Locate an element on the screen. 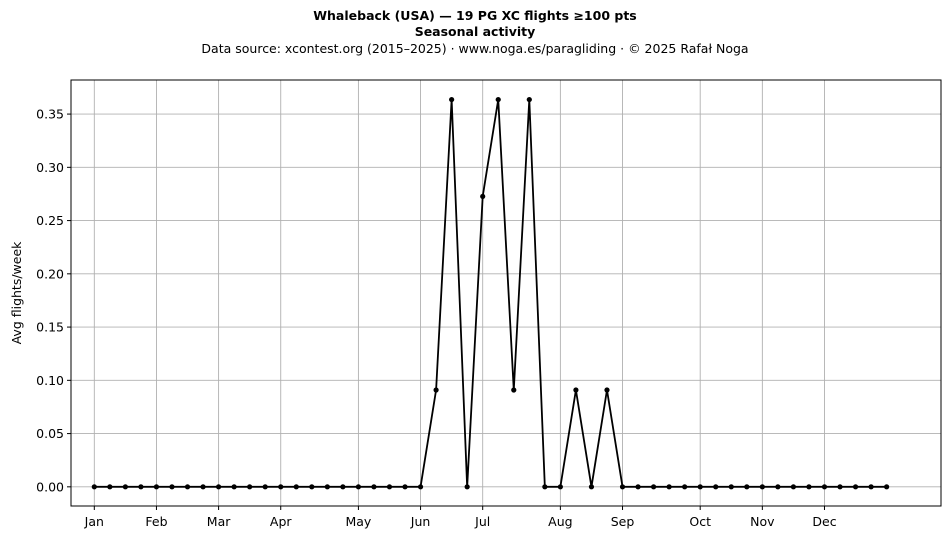 The image size is (950, 539). x-tick-label: Nov is located at coordinates (762, 521).